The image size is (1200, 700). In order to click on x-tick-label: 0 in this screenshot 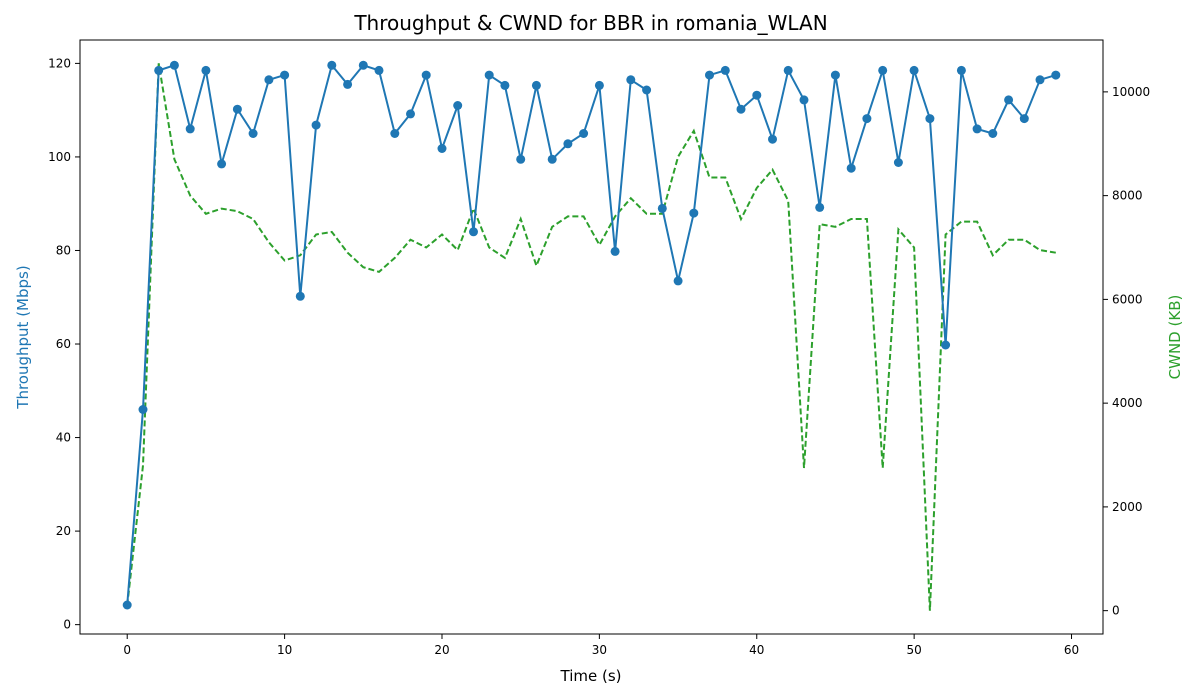, I will do `click(127, 650)`.